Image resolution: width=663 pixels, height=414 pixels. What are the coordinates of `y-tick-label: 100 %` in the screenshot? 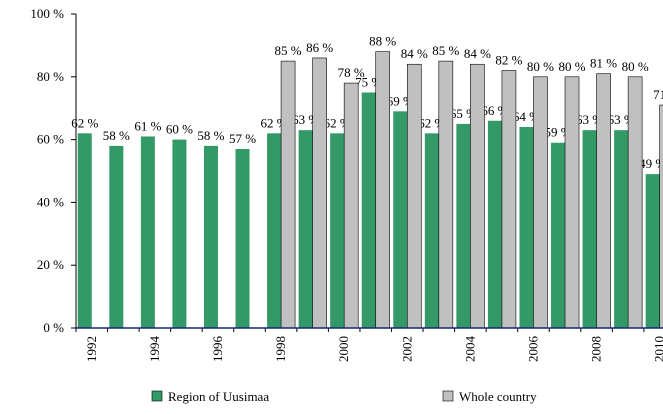 It's located at (47, 13).